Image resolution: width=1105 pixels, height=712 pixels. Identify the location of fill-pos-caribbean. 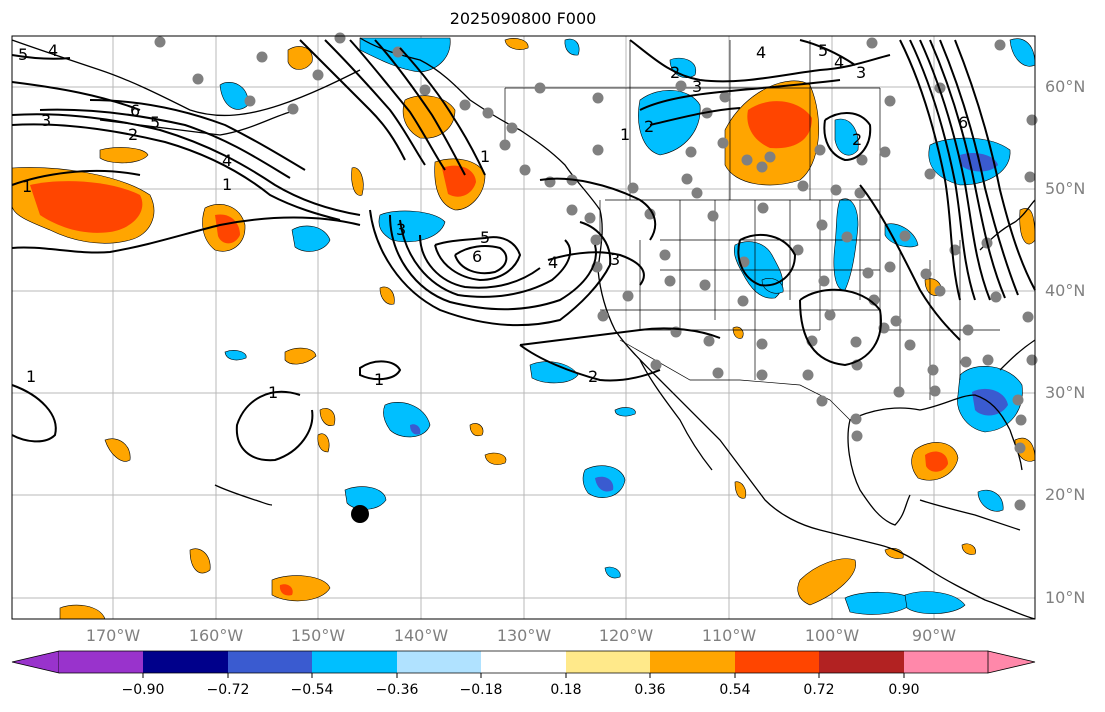
(826, 582).